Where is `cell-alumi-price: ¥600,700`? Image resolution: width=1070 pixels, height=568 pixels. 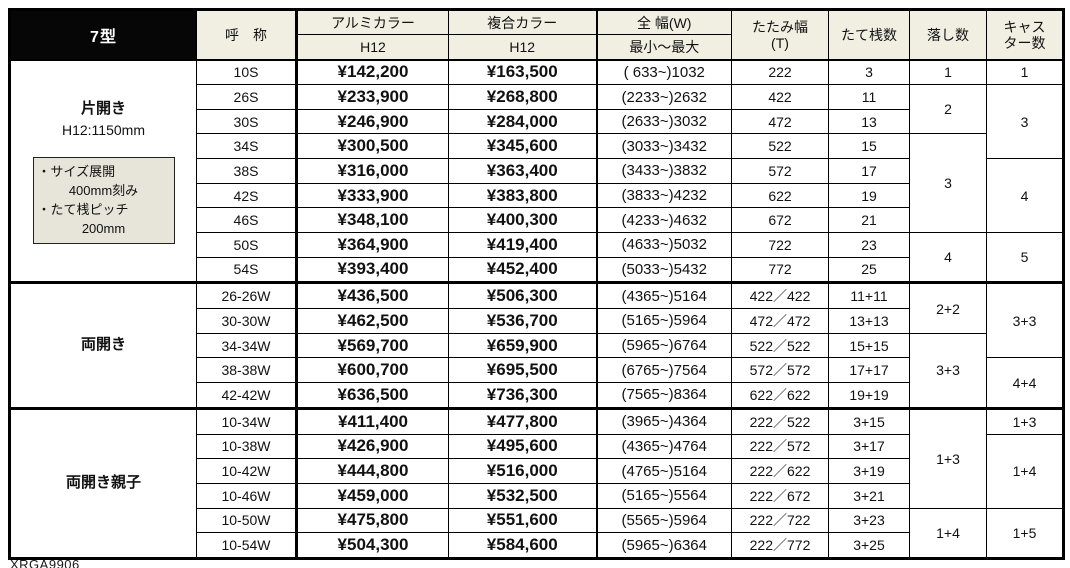
cell-alumi-price: ¥600,700 is located at coordinates (372, 370).